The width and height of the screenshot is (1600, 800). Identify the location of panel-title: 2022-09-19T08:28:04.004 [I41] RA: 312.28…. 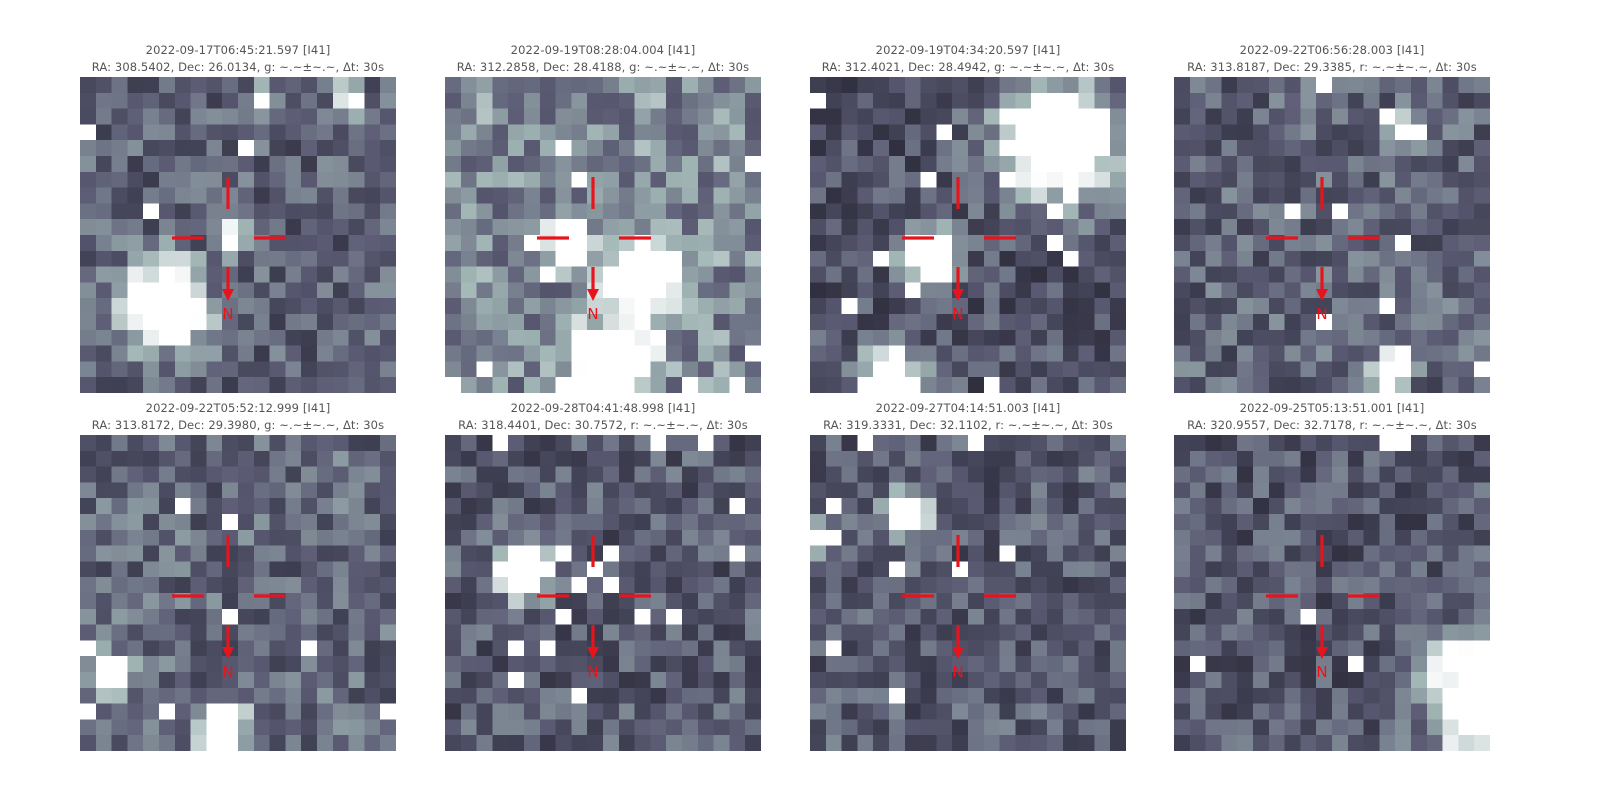
(603, 59).